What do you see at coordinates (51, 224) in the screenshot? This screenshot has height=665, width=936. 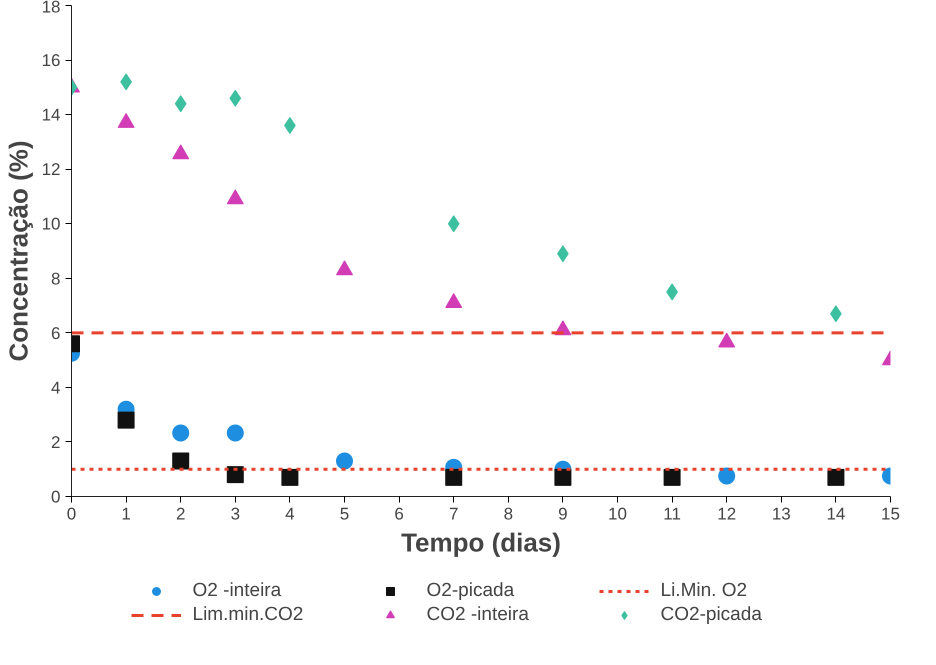 I see `y-tick-label: 10` at bounding box center [51, 224].